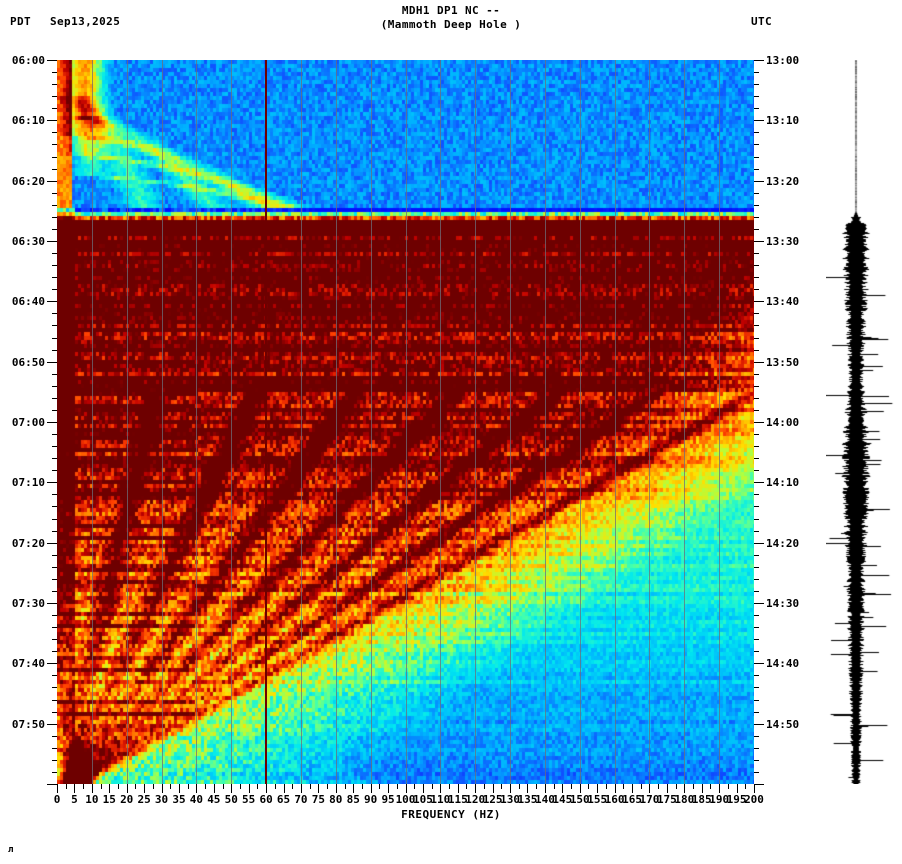 The image size is (902, 864). What do you see at coordinates (28, 60) in the screenshot?
I see `time-label-0600: 06:00` at bounding box center [28, 60].